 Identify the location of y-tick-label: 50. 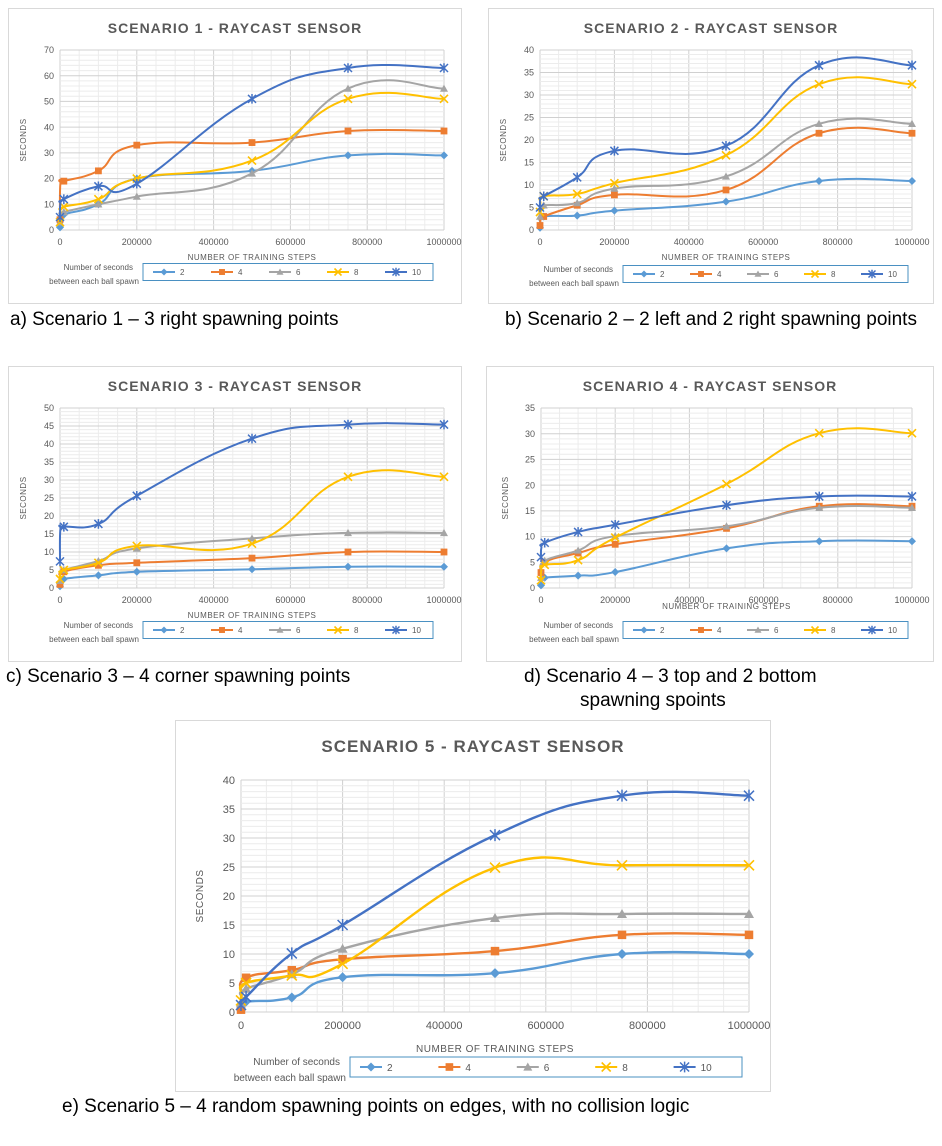
(49, 102).